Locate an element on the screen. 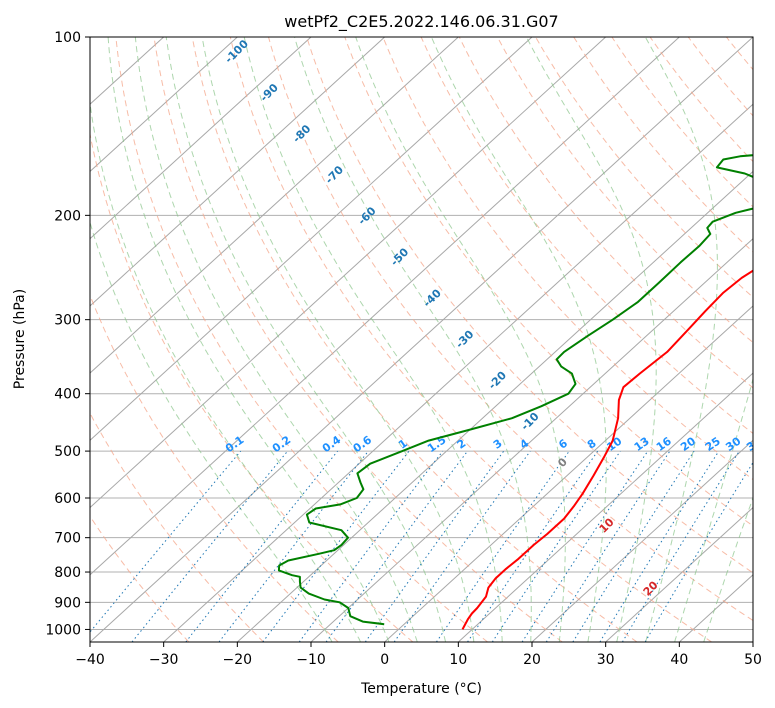  mixing-ratio-label: 6 is located at coordinates (563, 444).